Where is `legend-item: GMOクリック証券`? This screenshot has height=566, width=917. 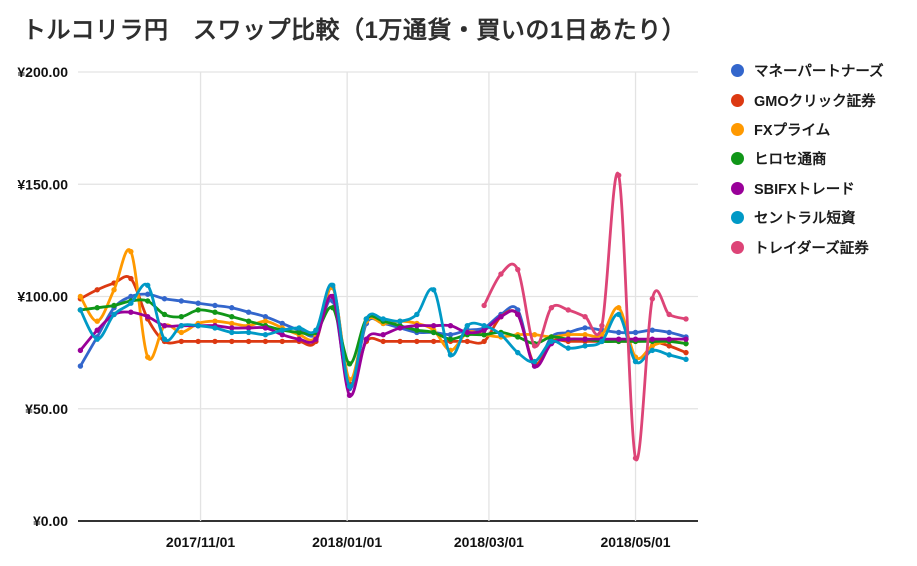
legend-item: GMOクリック証券 is located at coordinates (807, 99).